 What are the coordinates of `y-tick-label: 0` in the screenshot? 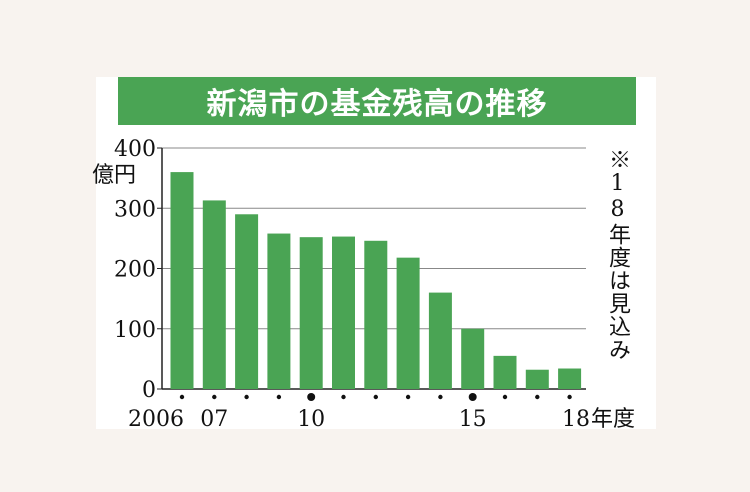 It's located at (149, 390).